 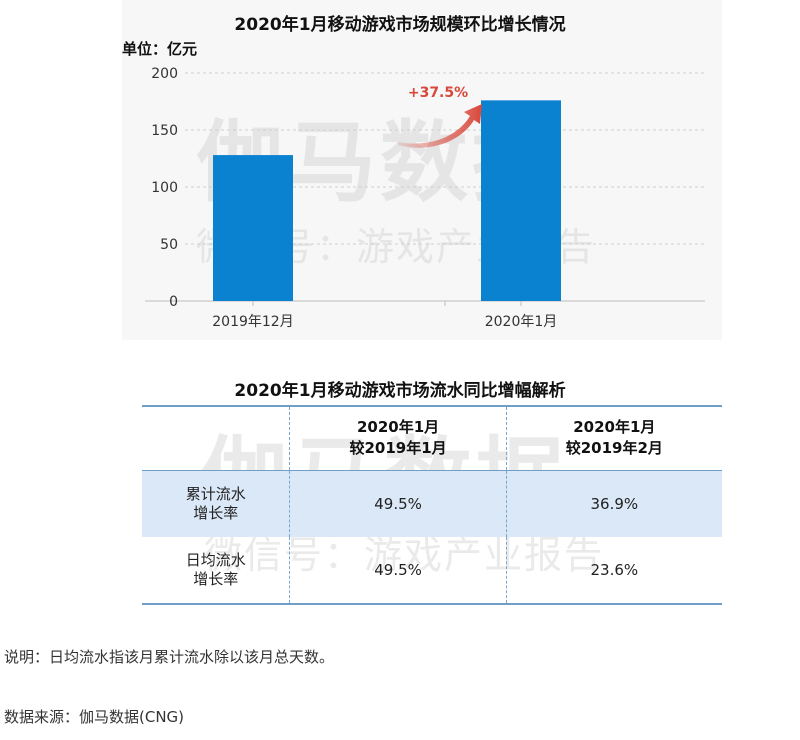 I want to click on y-tick-label: 50, so click(x=169, y=245).